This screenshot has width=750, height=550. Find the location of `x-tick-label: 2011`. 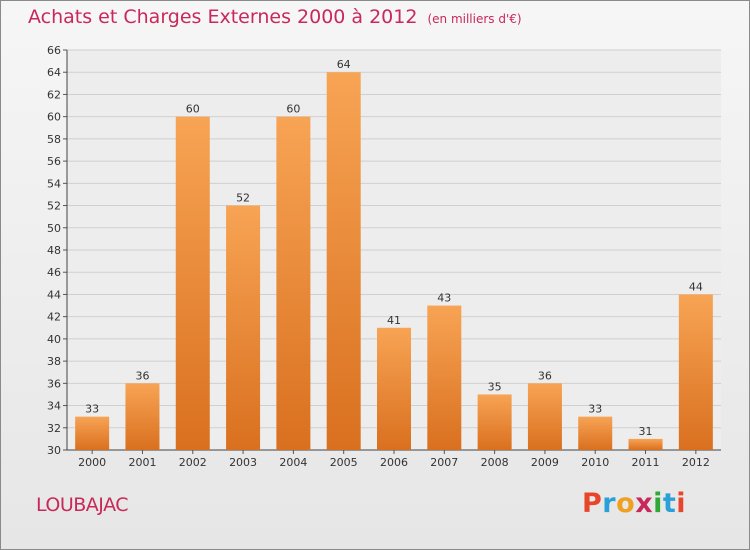

x-tick-label: 2011 is located at coordinates (646, 462).